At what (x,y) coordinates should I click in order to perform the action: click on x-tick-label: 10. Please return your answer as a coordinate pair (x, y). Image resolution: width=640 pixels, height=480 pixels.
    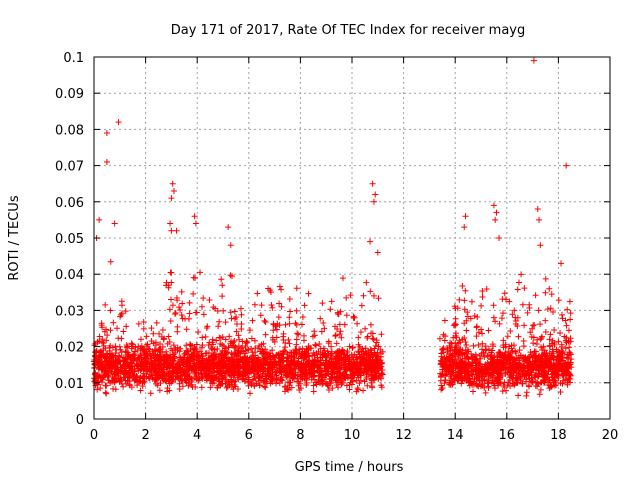
    Looking at the image, I should click on (352, 435).